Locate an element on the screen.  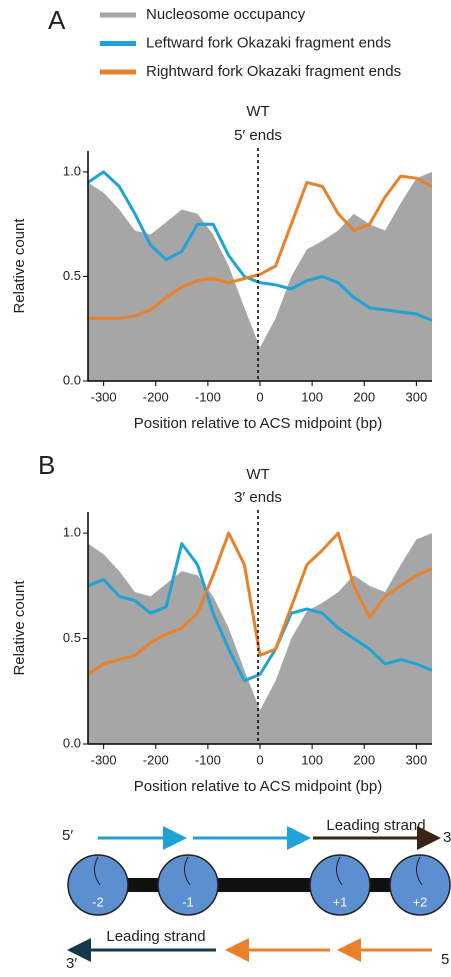
legend-label: Nucleosome occupancy is located at coordinates (226, 14).